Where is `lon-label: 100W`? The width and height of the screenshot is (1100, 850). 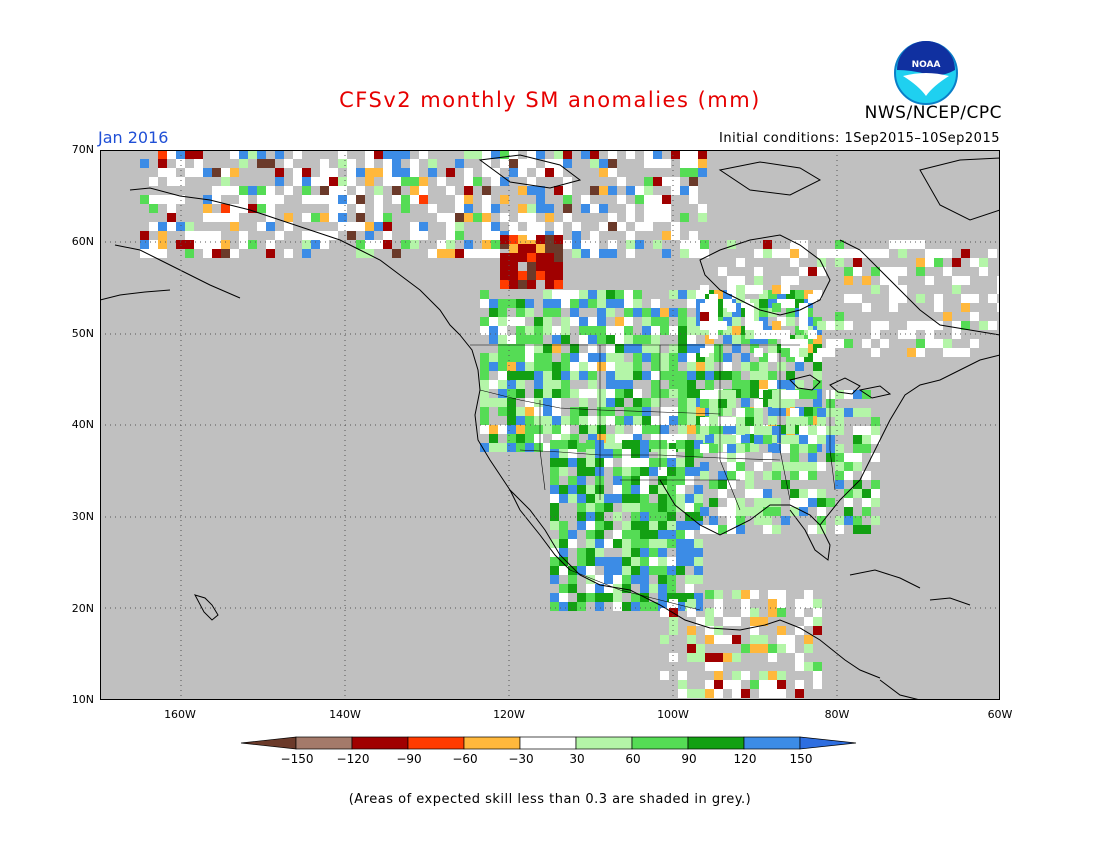
lon-label: 100W is located at coordinates (673, 714).